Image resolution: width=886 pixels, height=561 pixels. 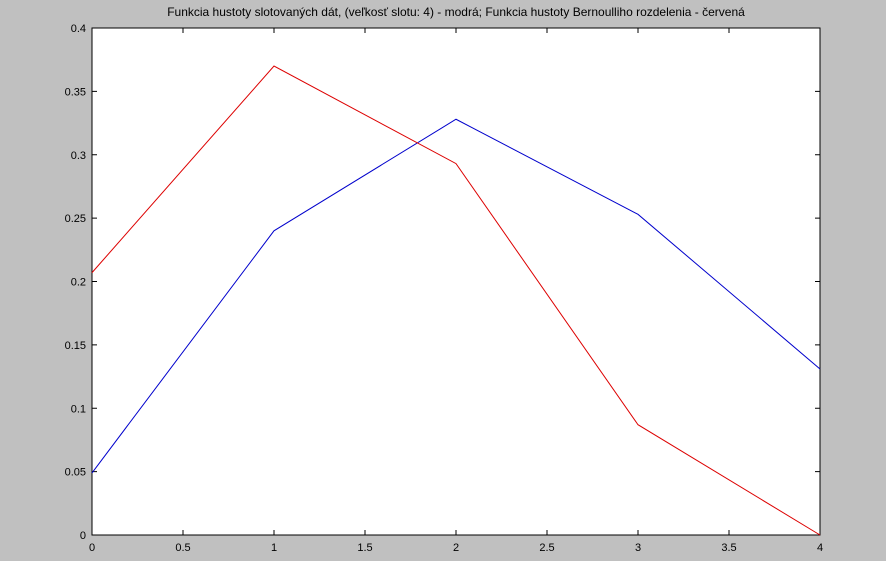 What do you see at coordinates (182, 548) in the screenshot?
I see `x-tick-label: 0.5` at bounding box center [182, 548].